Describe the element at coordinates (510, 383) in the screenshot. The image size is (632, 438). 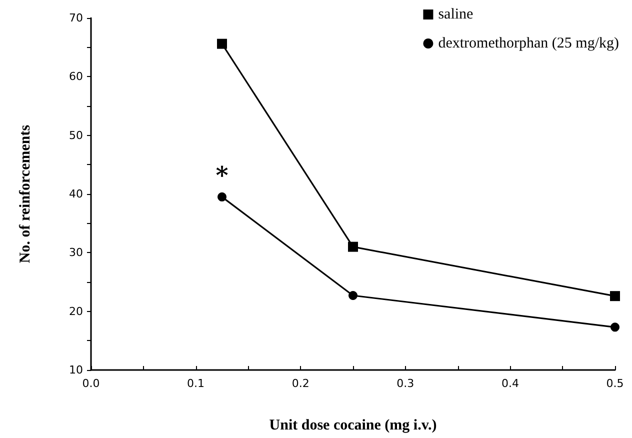
I see `x-tick-label: 0.4` at that location.